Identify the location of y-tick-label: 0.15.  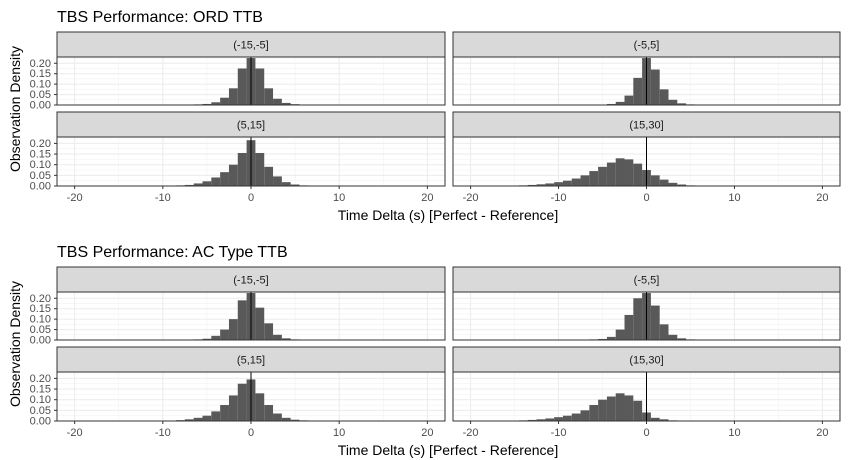
(40, 309).